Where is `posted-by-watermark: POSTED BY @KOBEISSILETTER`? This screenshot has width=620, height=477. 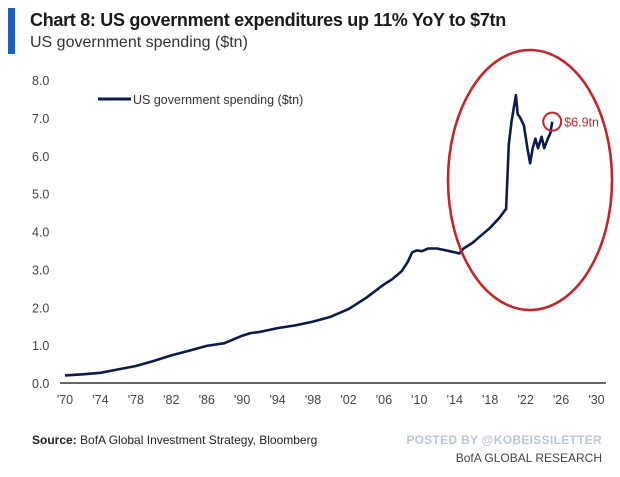
posted-by-watermark: POSTED BY @KOBEISSILETTER is located at coordinates (504, 440).